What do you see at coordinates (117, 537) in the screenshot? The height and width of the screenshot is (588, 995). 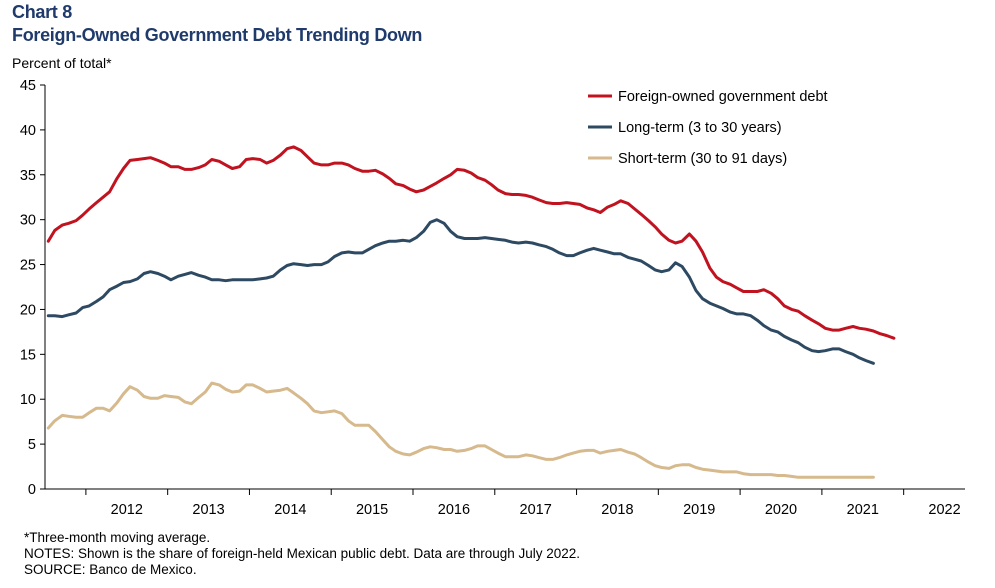 I see `footnote-moving-average: *Three-month moving average.` at bounding box center [117, 537].